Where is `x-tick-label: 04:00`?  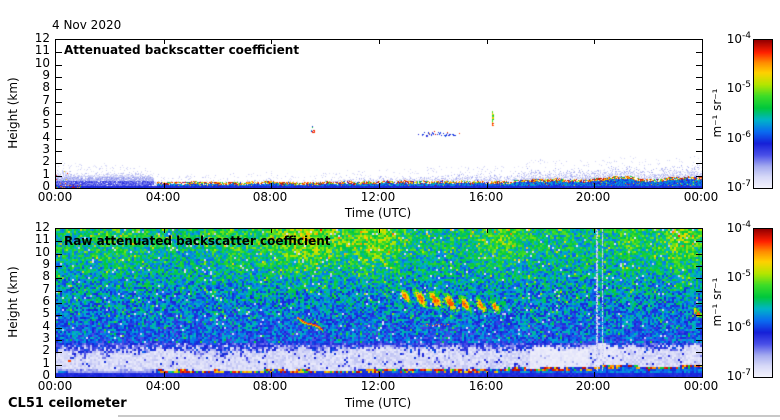
x-tick-label: 04:00 is located at coordinates (163, 386).